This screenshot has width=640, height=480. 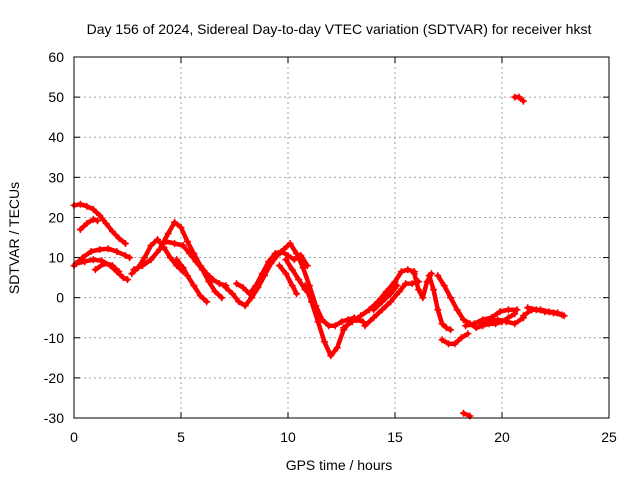 I want to click on x-tick-label: 25, so click(x=609, y=437).